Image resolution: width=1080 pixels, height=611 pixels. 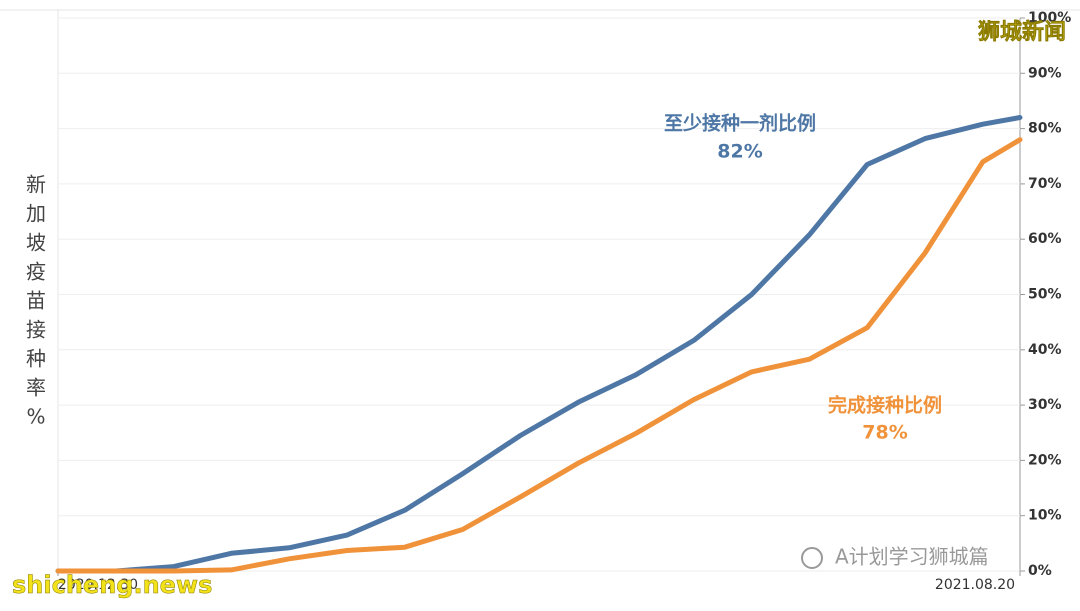 What do you see at coordinates (36, 359) in the screenshot?
I see `y-axis-label: 种` at bounding box center [36, 359].